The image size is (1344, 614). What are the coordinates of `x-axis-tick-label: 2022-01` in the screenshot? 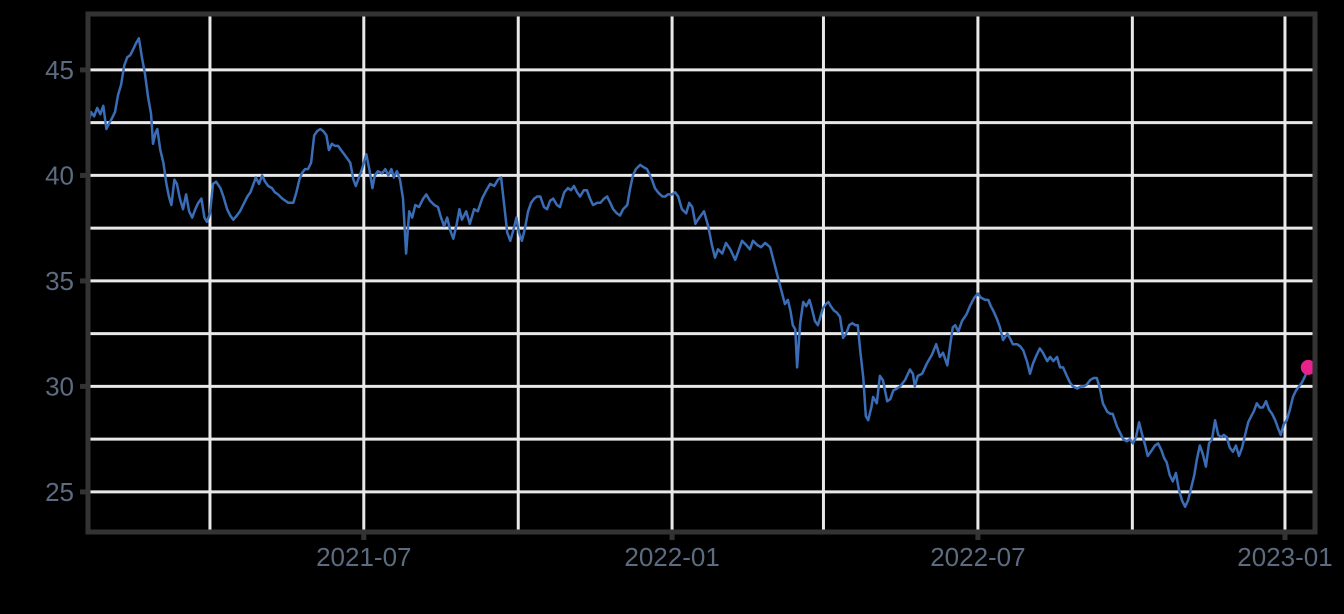 It's located at (671, 557).